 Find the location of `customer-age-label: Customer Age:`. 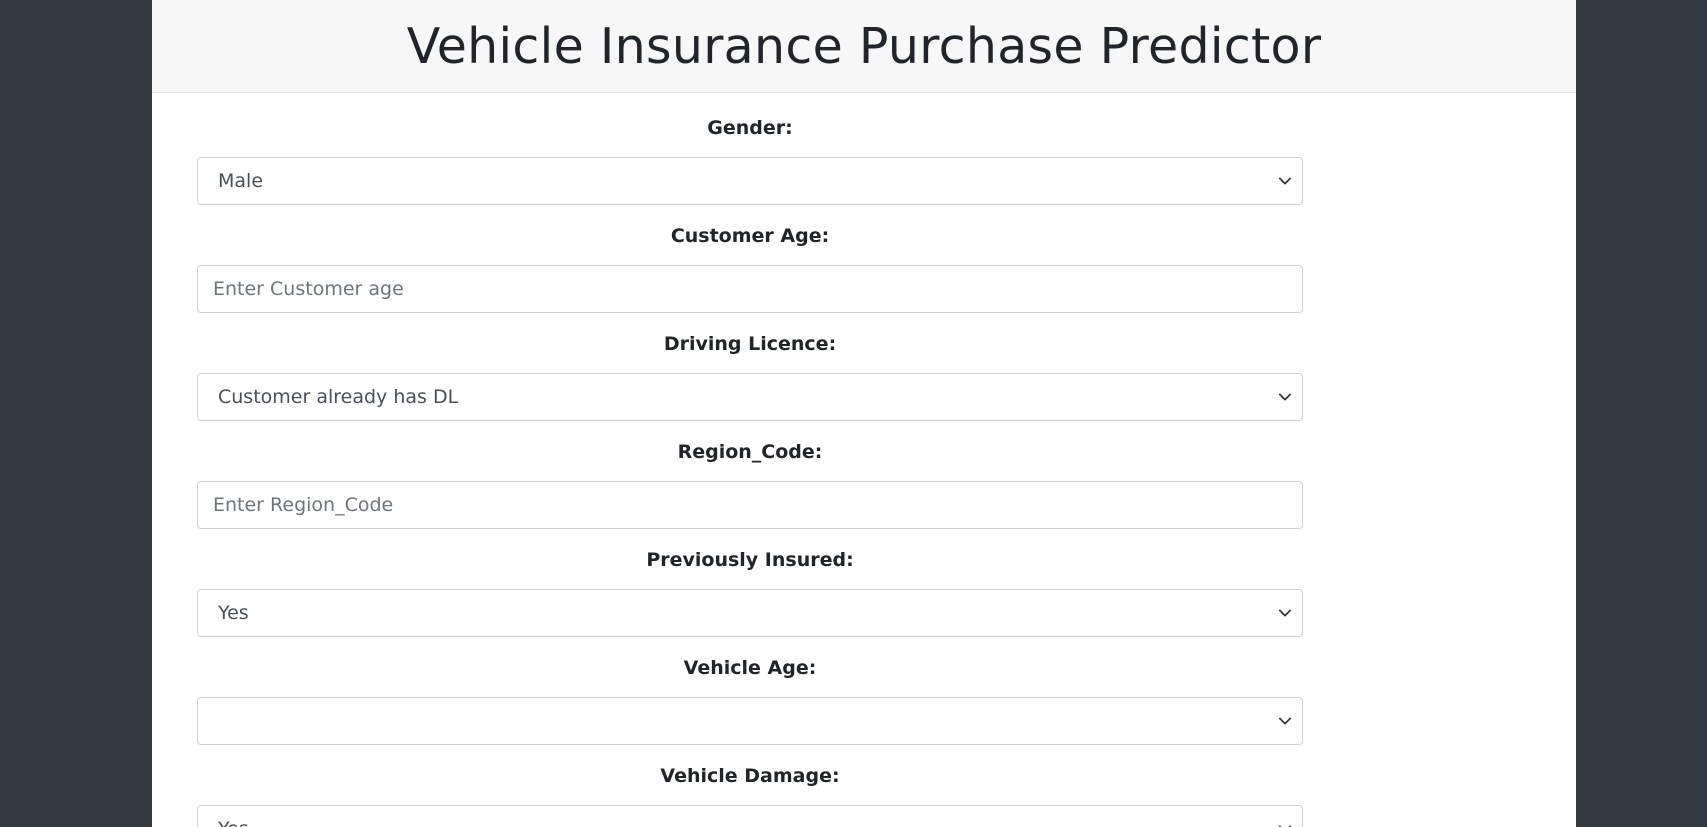

customer-age-label: Customer Age: is located at coordinates (750, 236).